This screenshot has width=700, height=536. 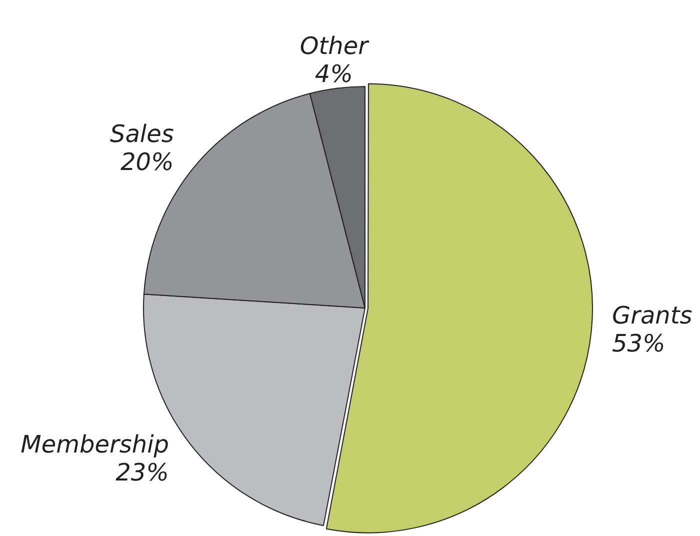 What do you see at coordinates (142, 472) in the screenshot?
I see `data-label: 23%` at bounding box center [142, 472].